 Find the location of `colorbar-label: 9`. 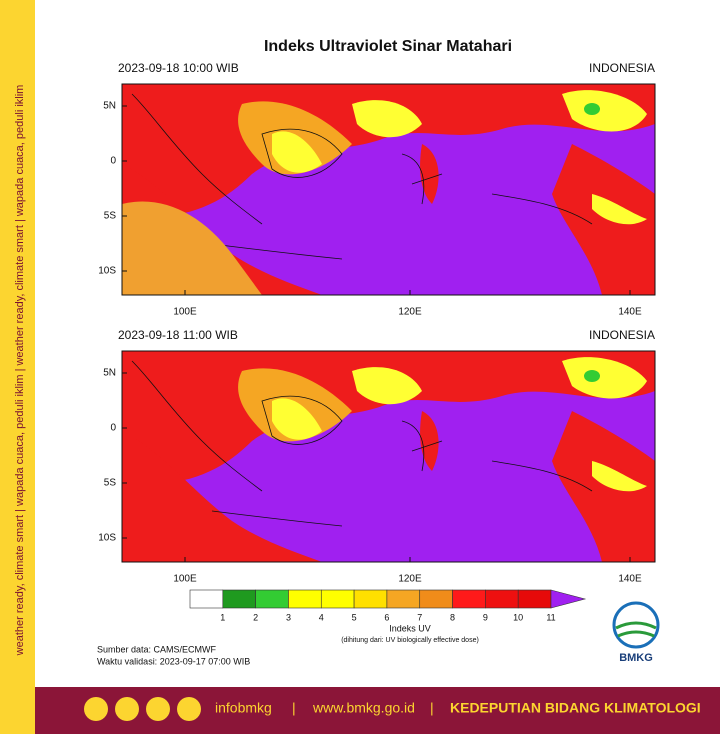

colorbar-label: 9 is located at coordinates (485, 617).